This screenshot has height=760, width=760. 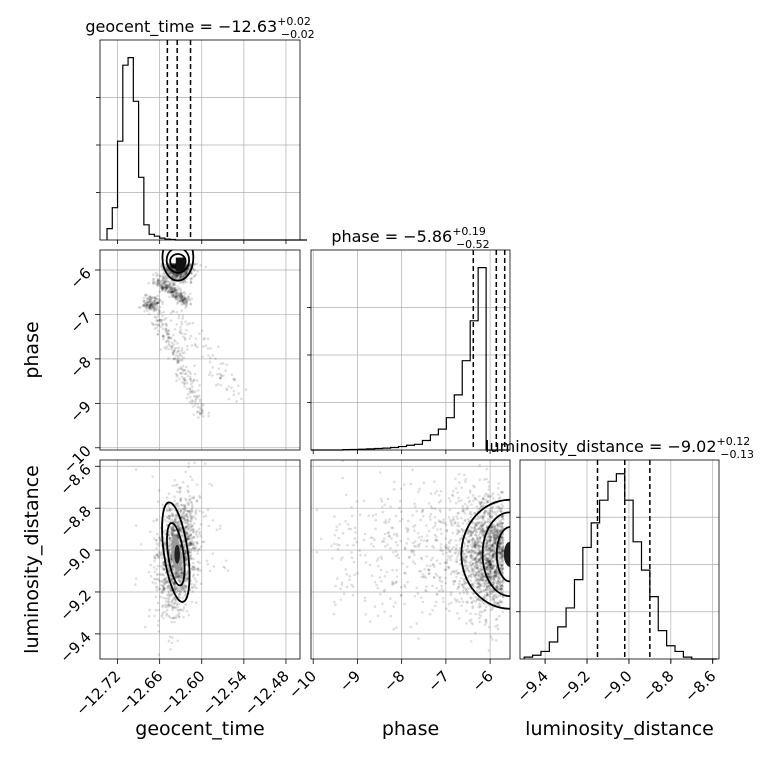 What do you see at coordinates (178, 266) in the screenshot?
I see `contour-level` at bounding box center [178, 266].